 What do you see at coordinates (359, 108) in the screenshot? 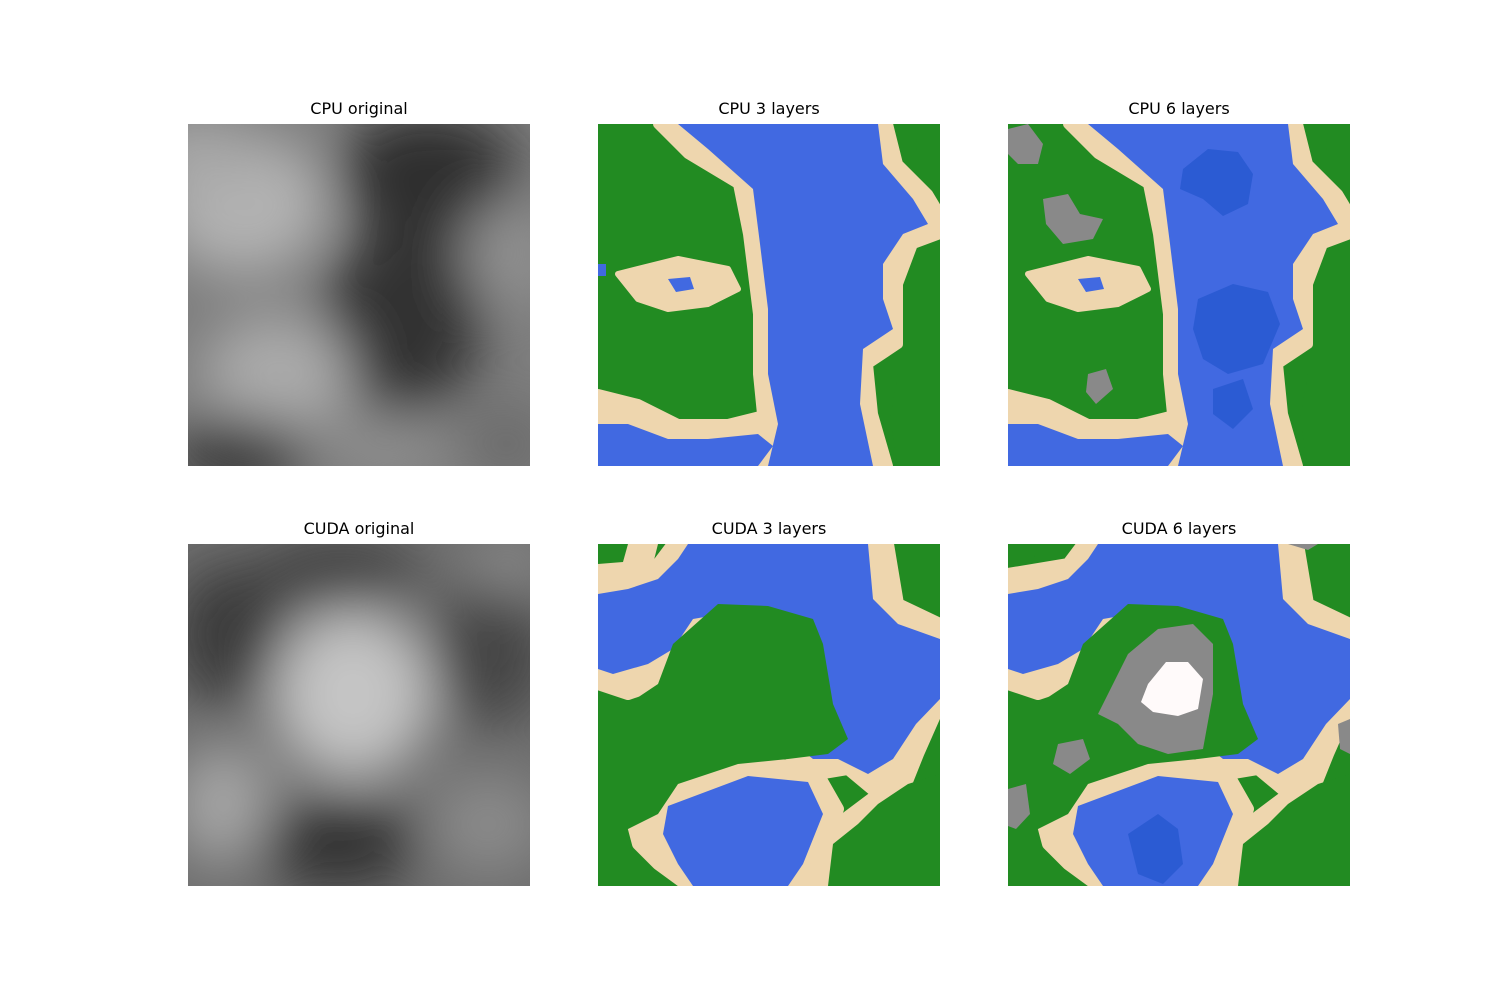
I see `panel-title: CPU original` at bounding box center [359, 108].